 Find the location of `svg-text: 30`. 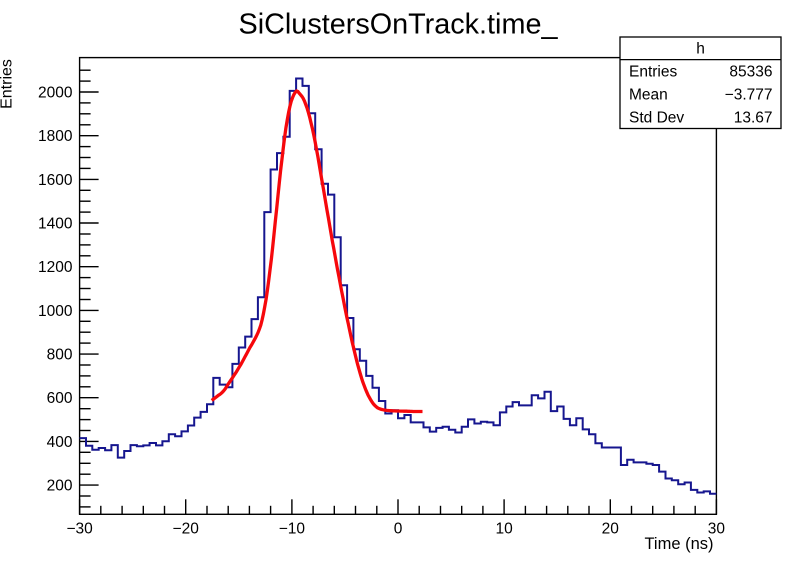

svg-text: 30 is located at coordinates (717, 529).